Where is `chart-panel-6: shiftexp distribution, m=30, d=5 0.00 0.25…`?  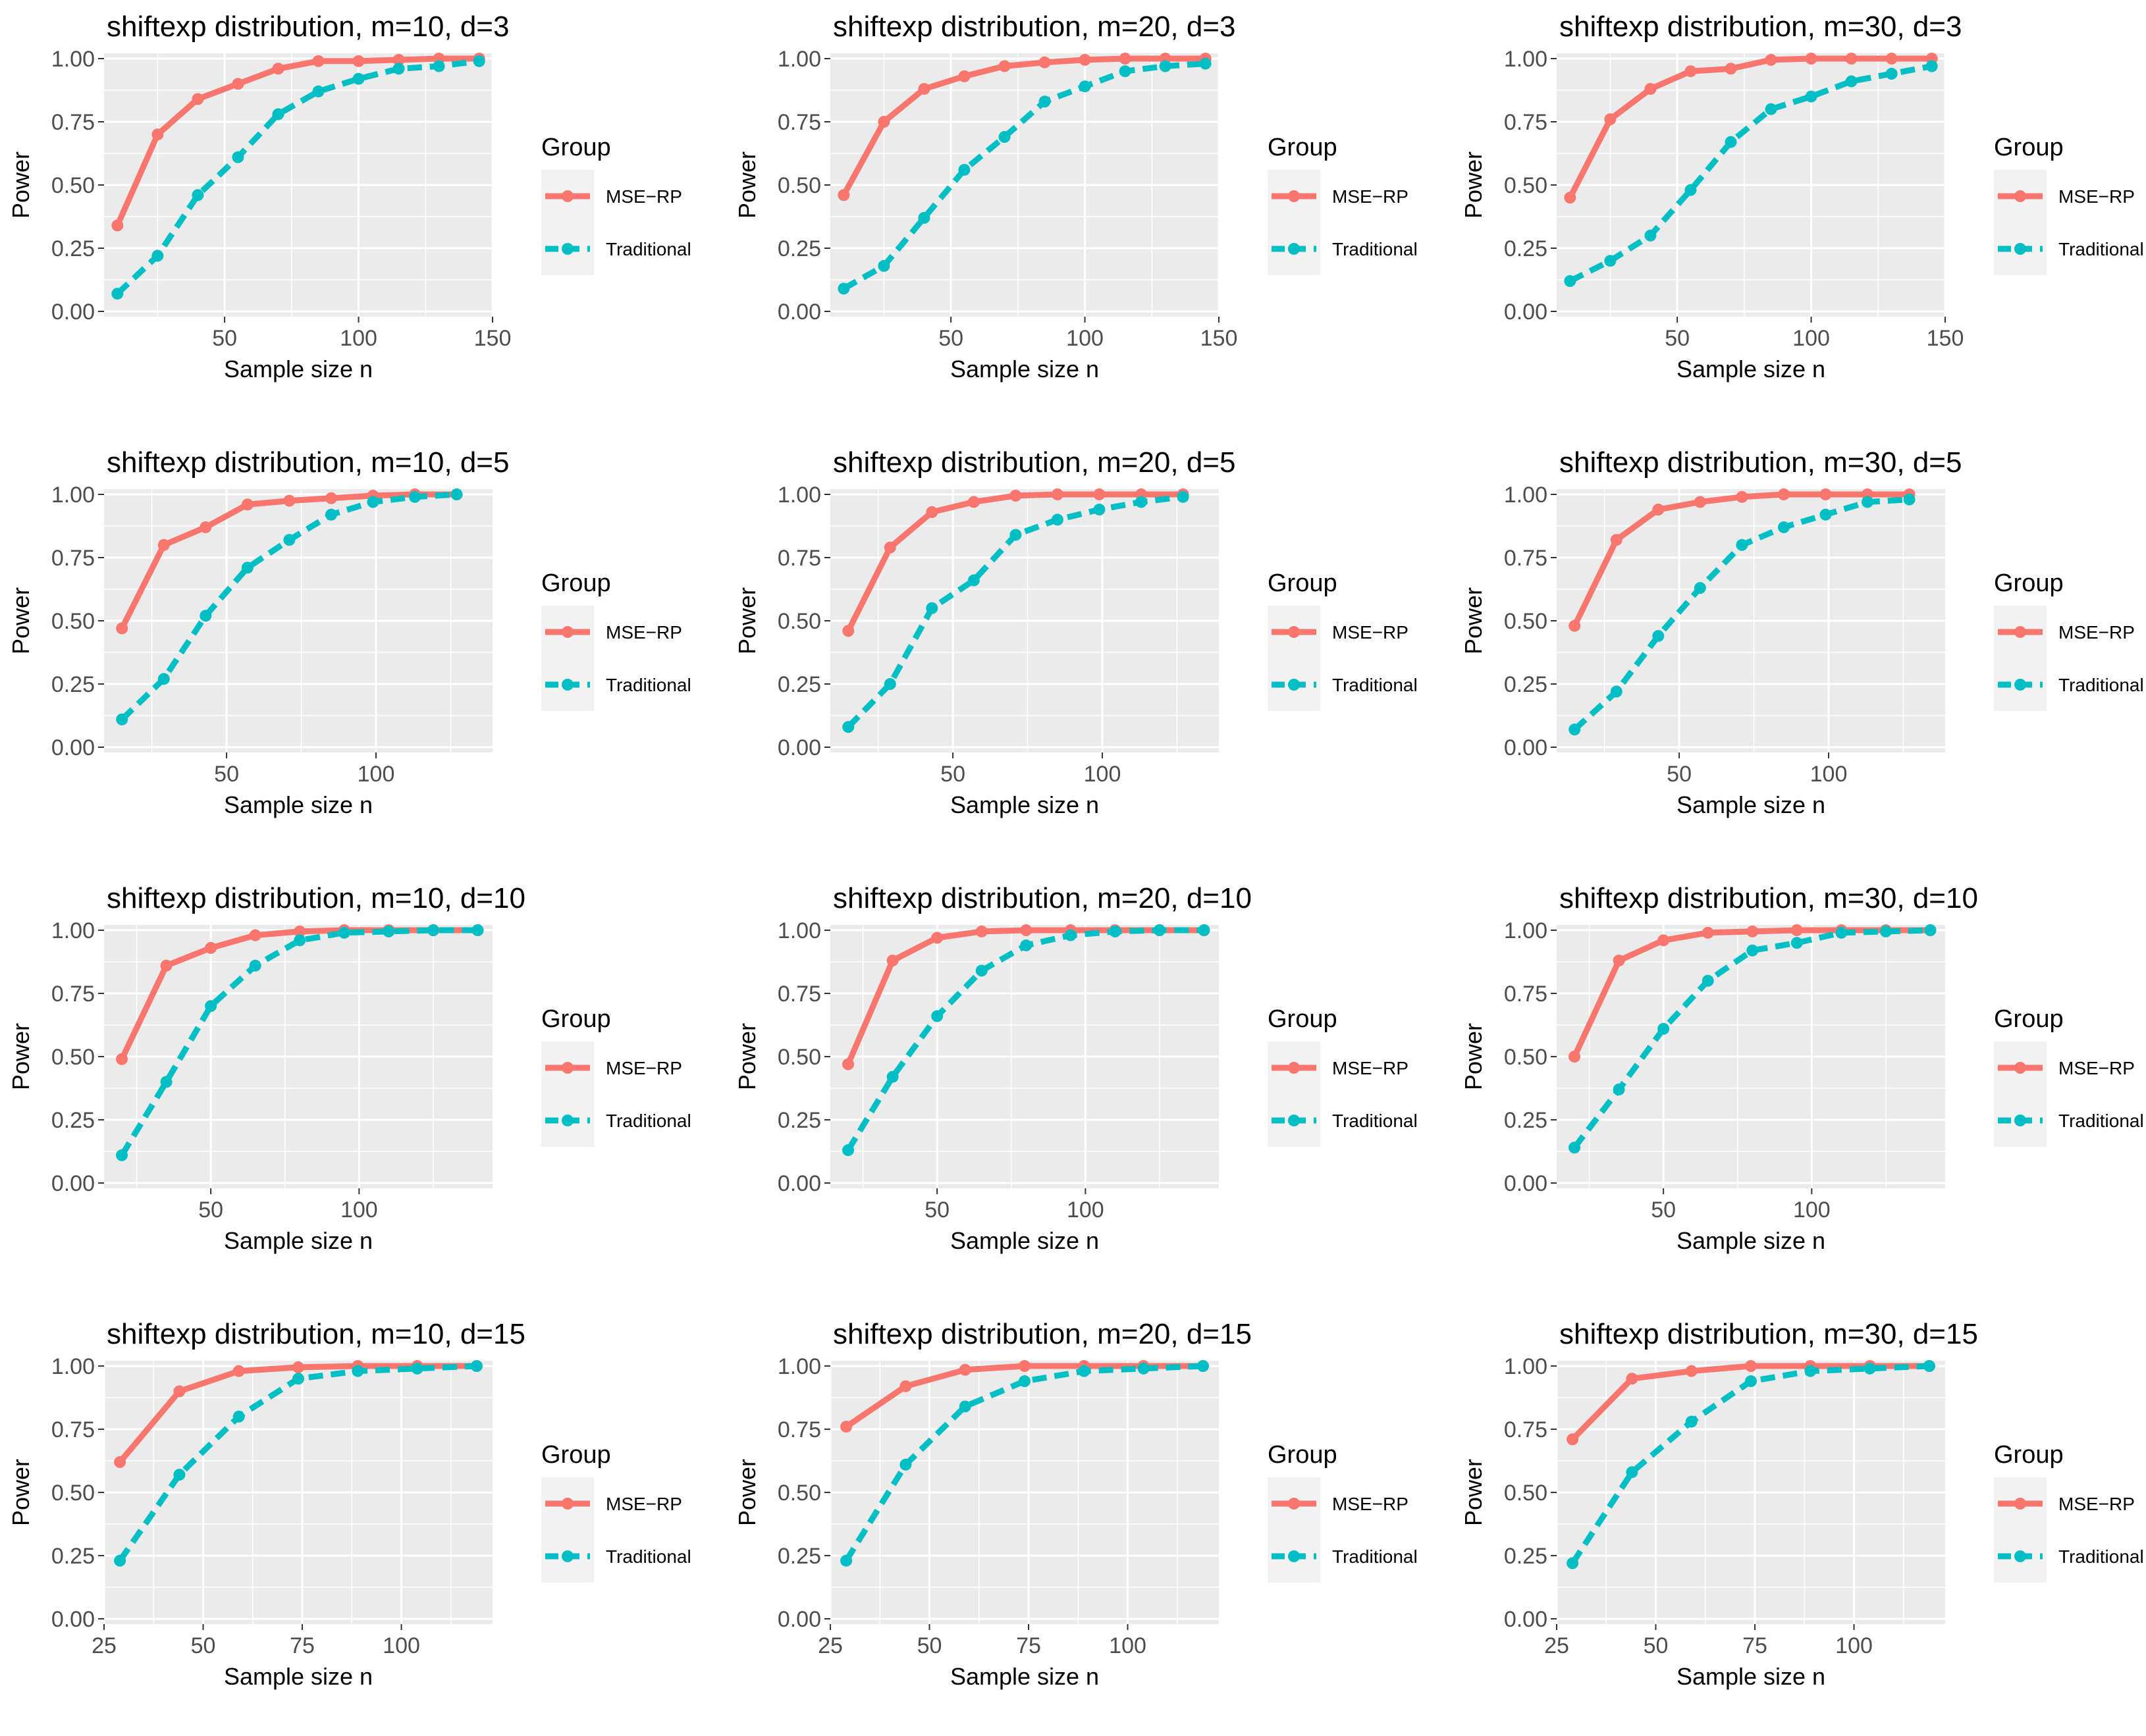 chart-panel-6: shiftexp distribution, m=30, d=5 0.00 0.25… is located at coordinates (1802, 632).